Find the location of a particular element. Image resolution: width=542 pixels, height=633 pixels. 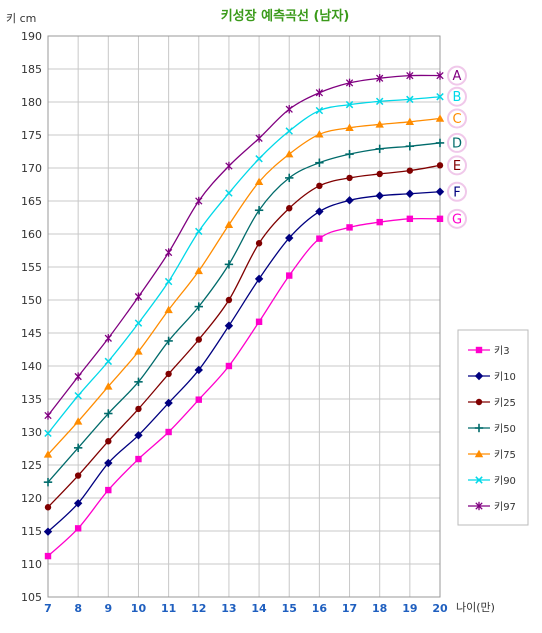

x-tick-label: 14 is located at coordinates (259, 608).